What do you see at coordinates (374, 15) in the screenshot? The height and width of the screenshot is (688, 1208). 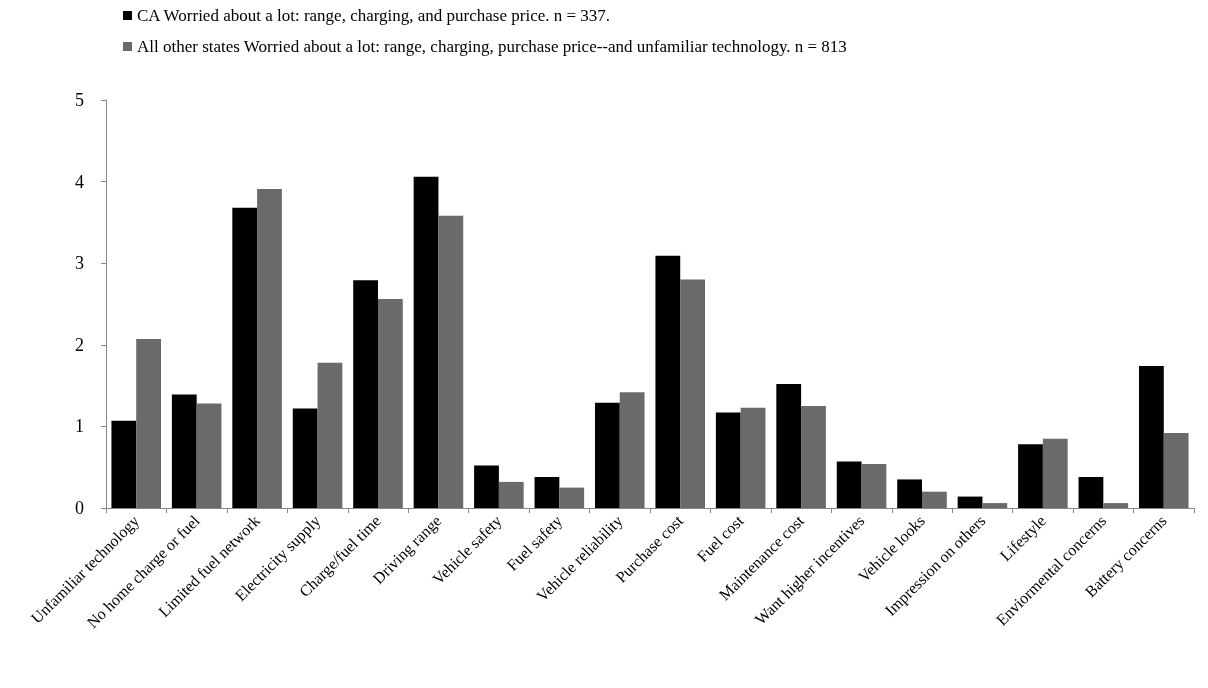 I see `legend-label: CA Worried about a lot: range, charging, and purchase price. n = 337.` at bounding box center [374, 15].